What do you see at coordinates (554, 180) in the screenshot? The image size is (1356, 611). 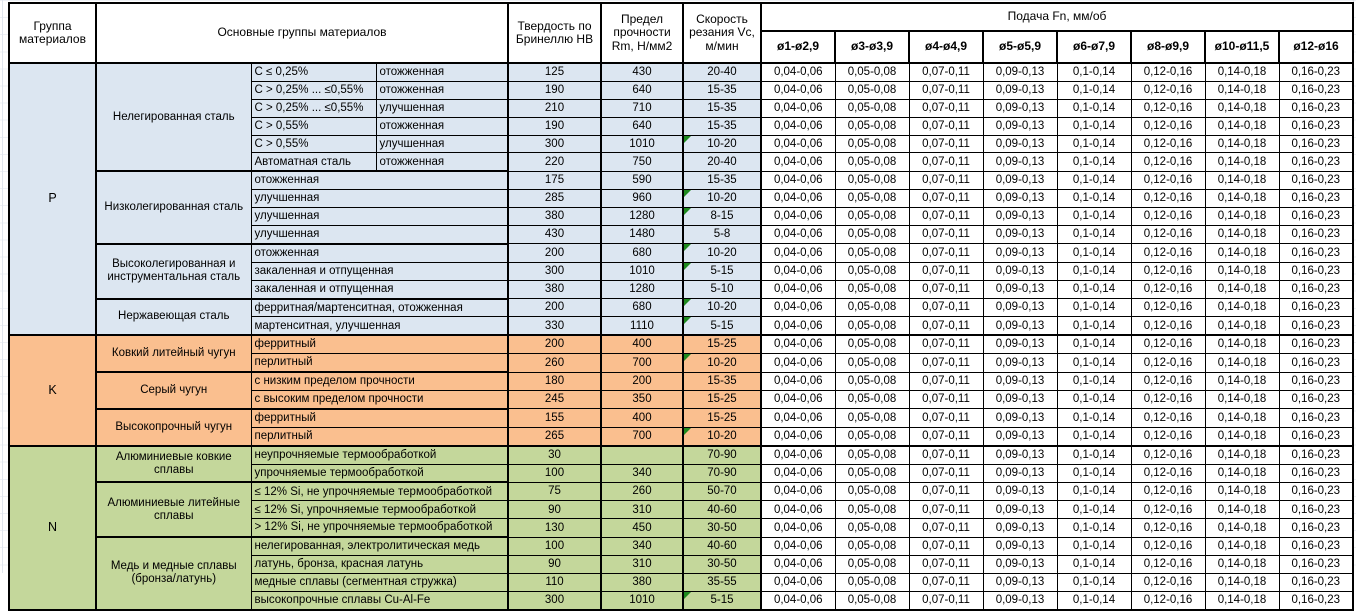 I see `hardness-cell: 175` at bounding box center [554, 180].